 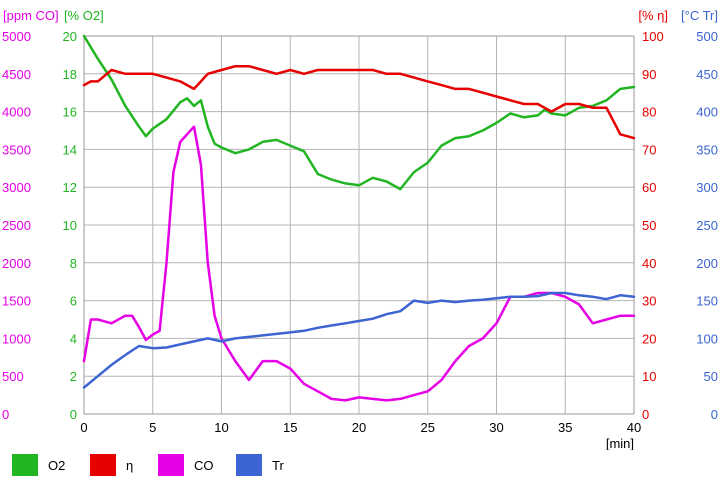 What do you see at coordinates (103, 465) in the screenshot?
I see `legend-swatch-eta` at bounding box center [103, 465].